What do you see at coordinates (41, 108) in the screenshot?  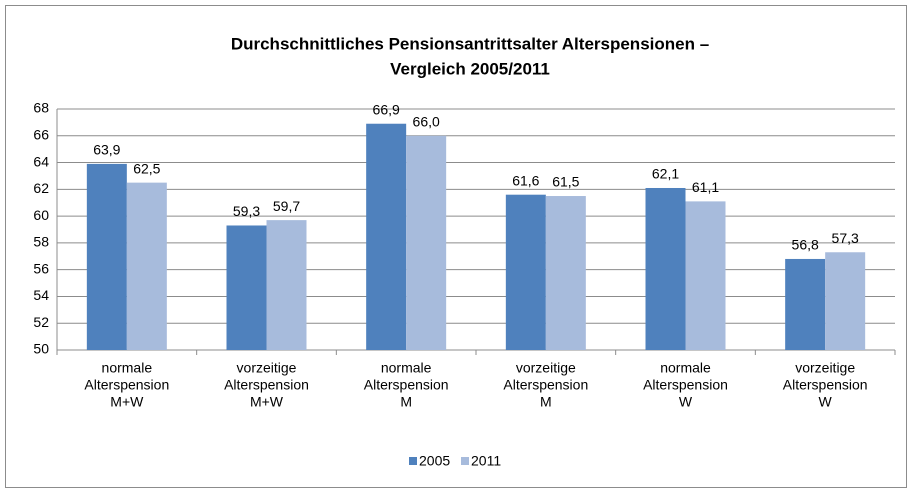 I see `y-tick-label: 68` at bounding box center [41, 108].